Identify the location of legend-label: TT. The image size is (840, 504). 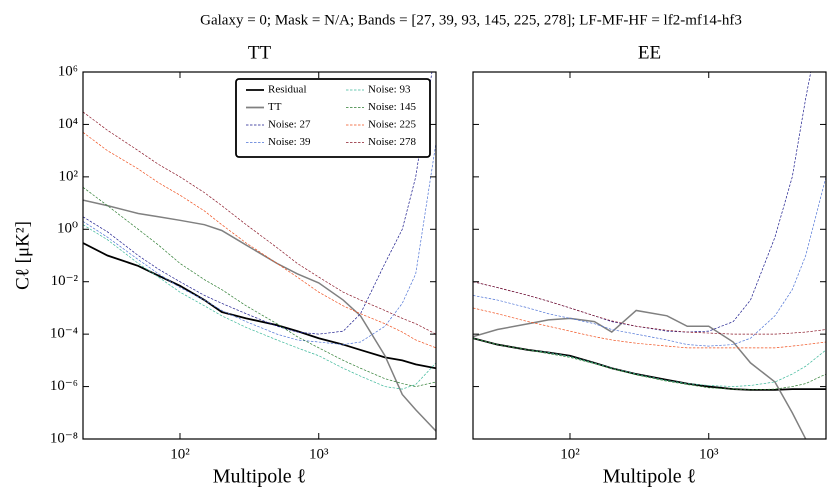
(275, 107).